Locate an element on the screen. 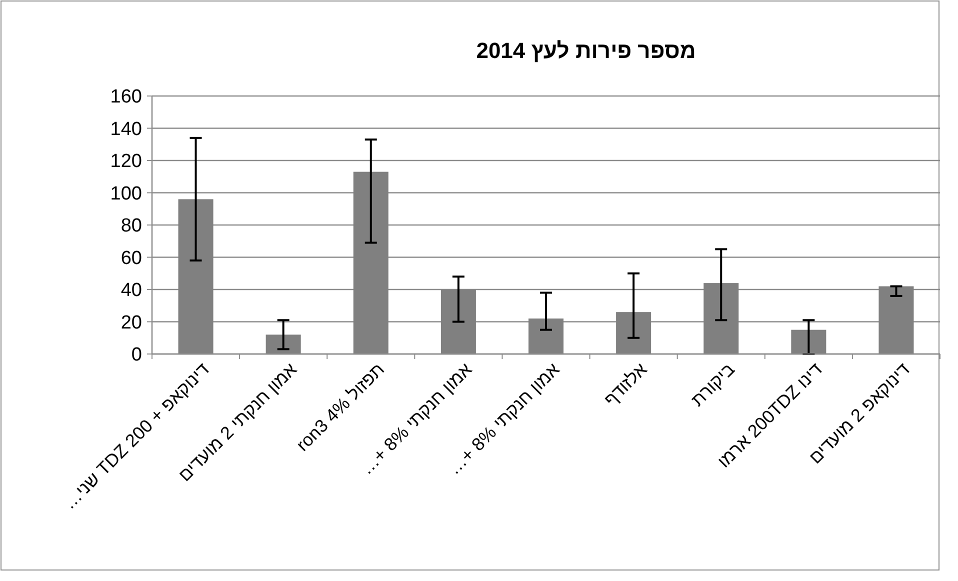 Image resolution: width=958 pixels, height=581 pixels. x-tick-label: ביקורת is located at coordinates (713, 384).